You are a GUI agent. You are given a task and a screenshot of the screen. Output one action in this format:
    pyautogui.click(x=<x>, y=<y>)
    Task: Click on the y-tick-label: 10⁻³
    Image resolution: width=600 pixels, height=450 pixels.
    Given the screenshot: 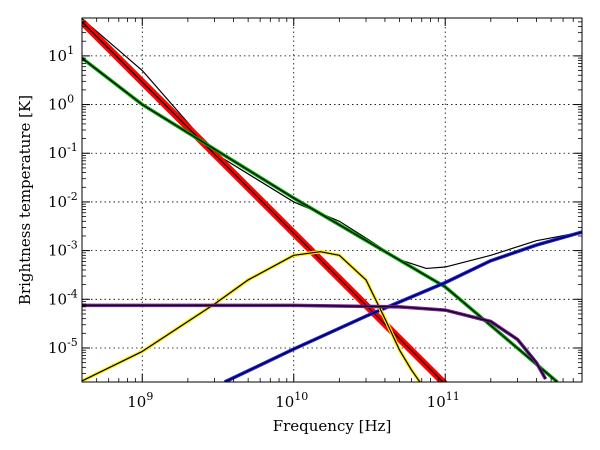 What is the action you would take?
    pyautogui.click(x=63, y=249)
    